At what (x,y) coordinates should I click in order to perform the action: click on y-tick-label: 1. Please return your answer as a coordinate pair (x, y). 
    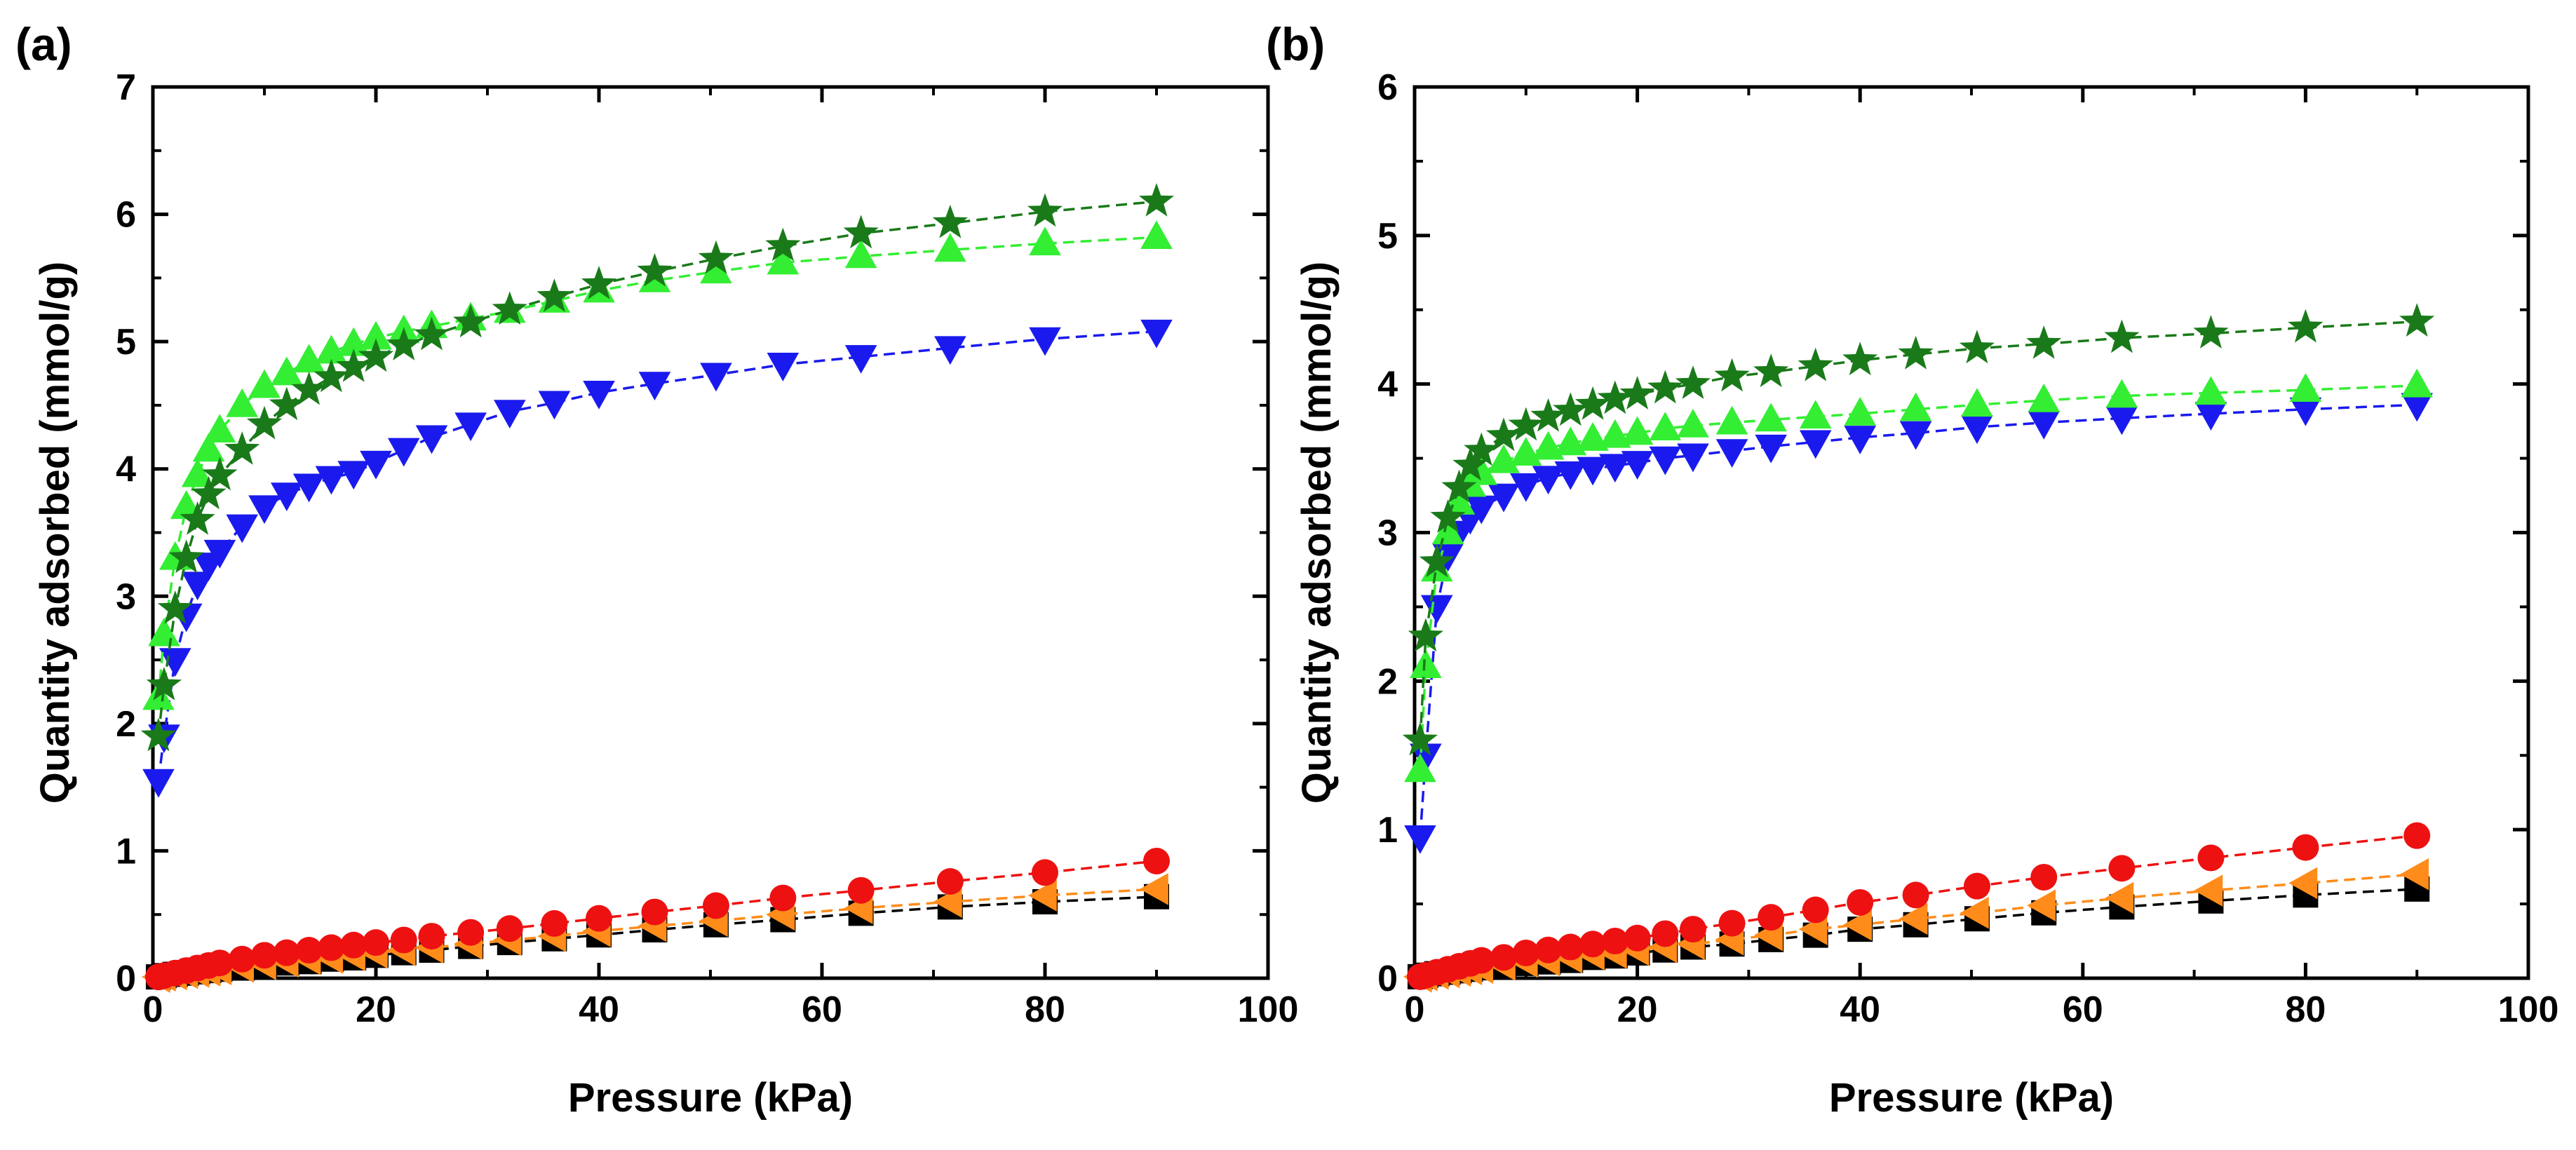
    Looking at the image, I should click on (1387, 830).